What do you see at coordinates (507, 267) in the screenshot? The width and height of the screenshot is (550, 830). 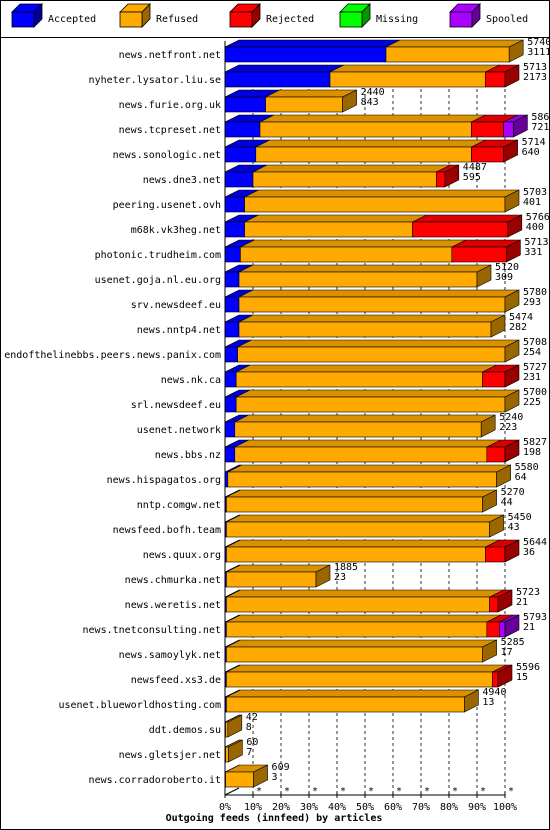 I see `row-total-label: 5120` at bounding box center [507, 267].